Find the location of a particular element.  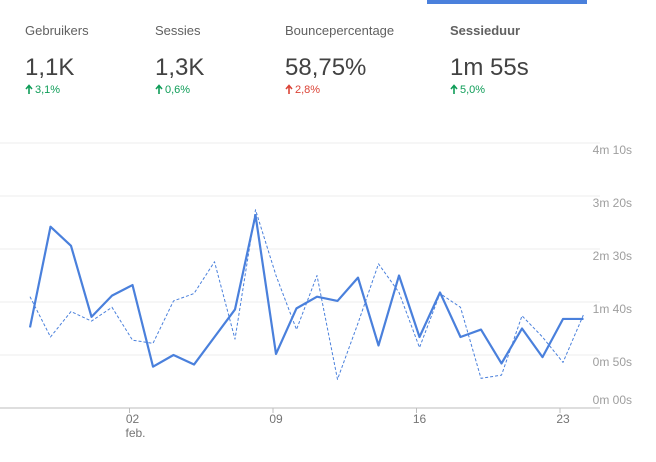

metric-value: 1,3K is located at coordinates (179, 67).